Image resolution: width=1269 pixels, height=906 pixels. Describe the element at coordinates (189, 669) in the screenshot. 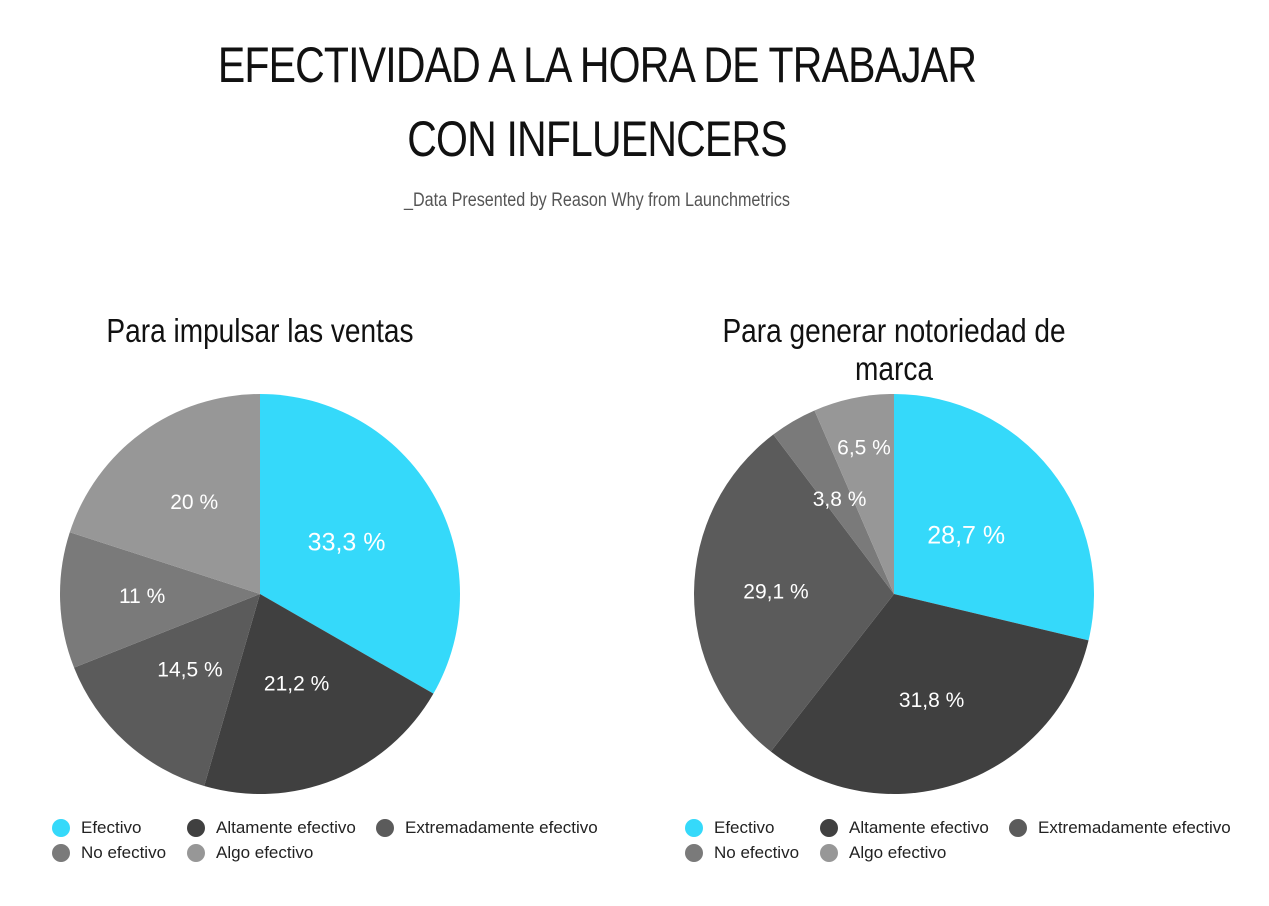

I see `slice-label-extremadamente: 14,5 %` at that location.